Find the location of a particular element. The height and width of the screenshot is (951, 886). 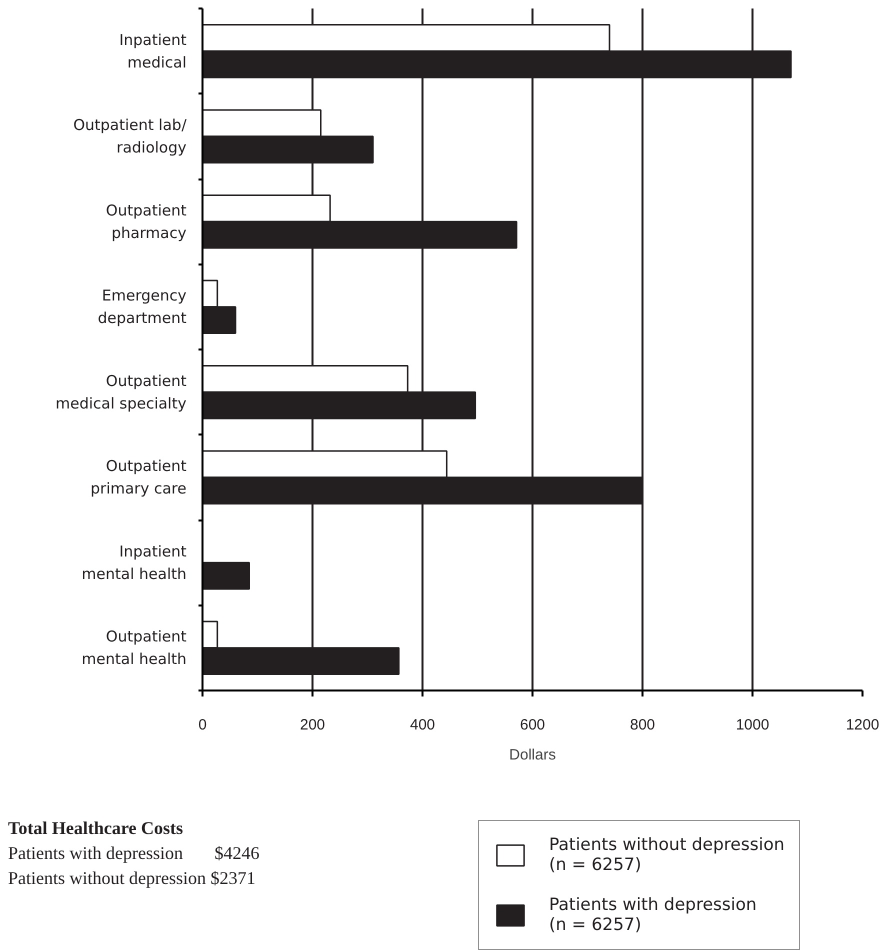

y-tick-label: Emergency department is located at coordinates (142, 307).